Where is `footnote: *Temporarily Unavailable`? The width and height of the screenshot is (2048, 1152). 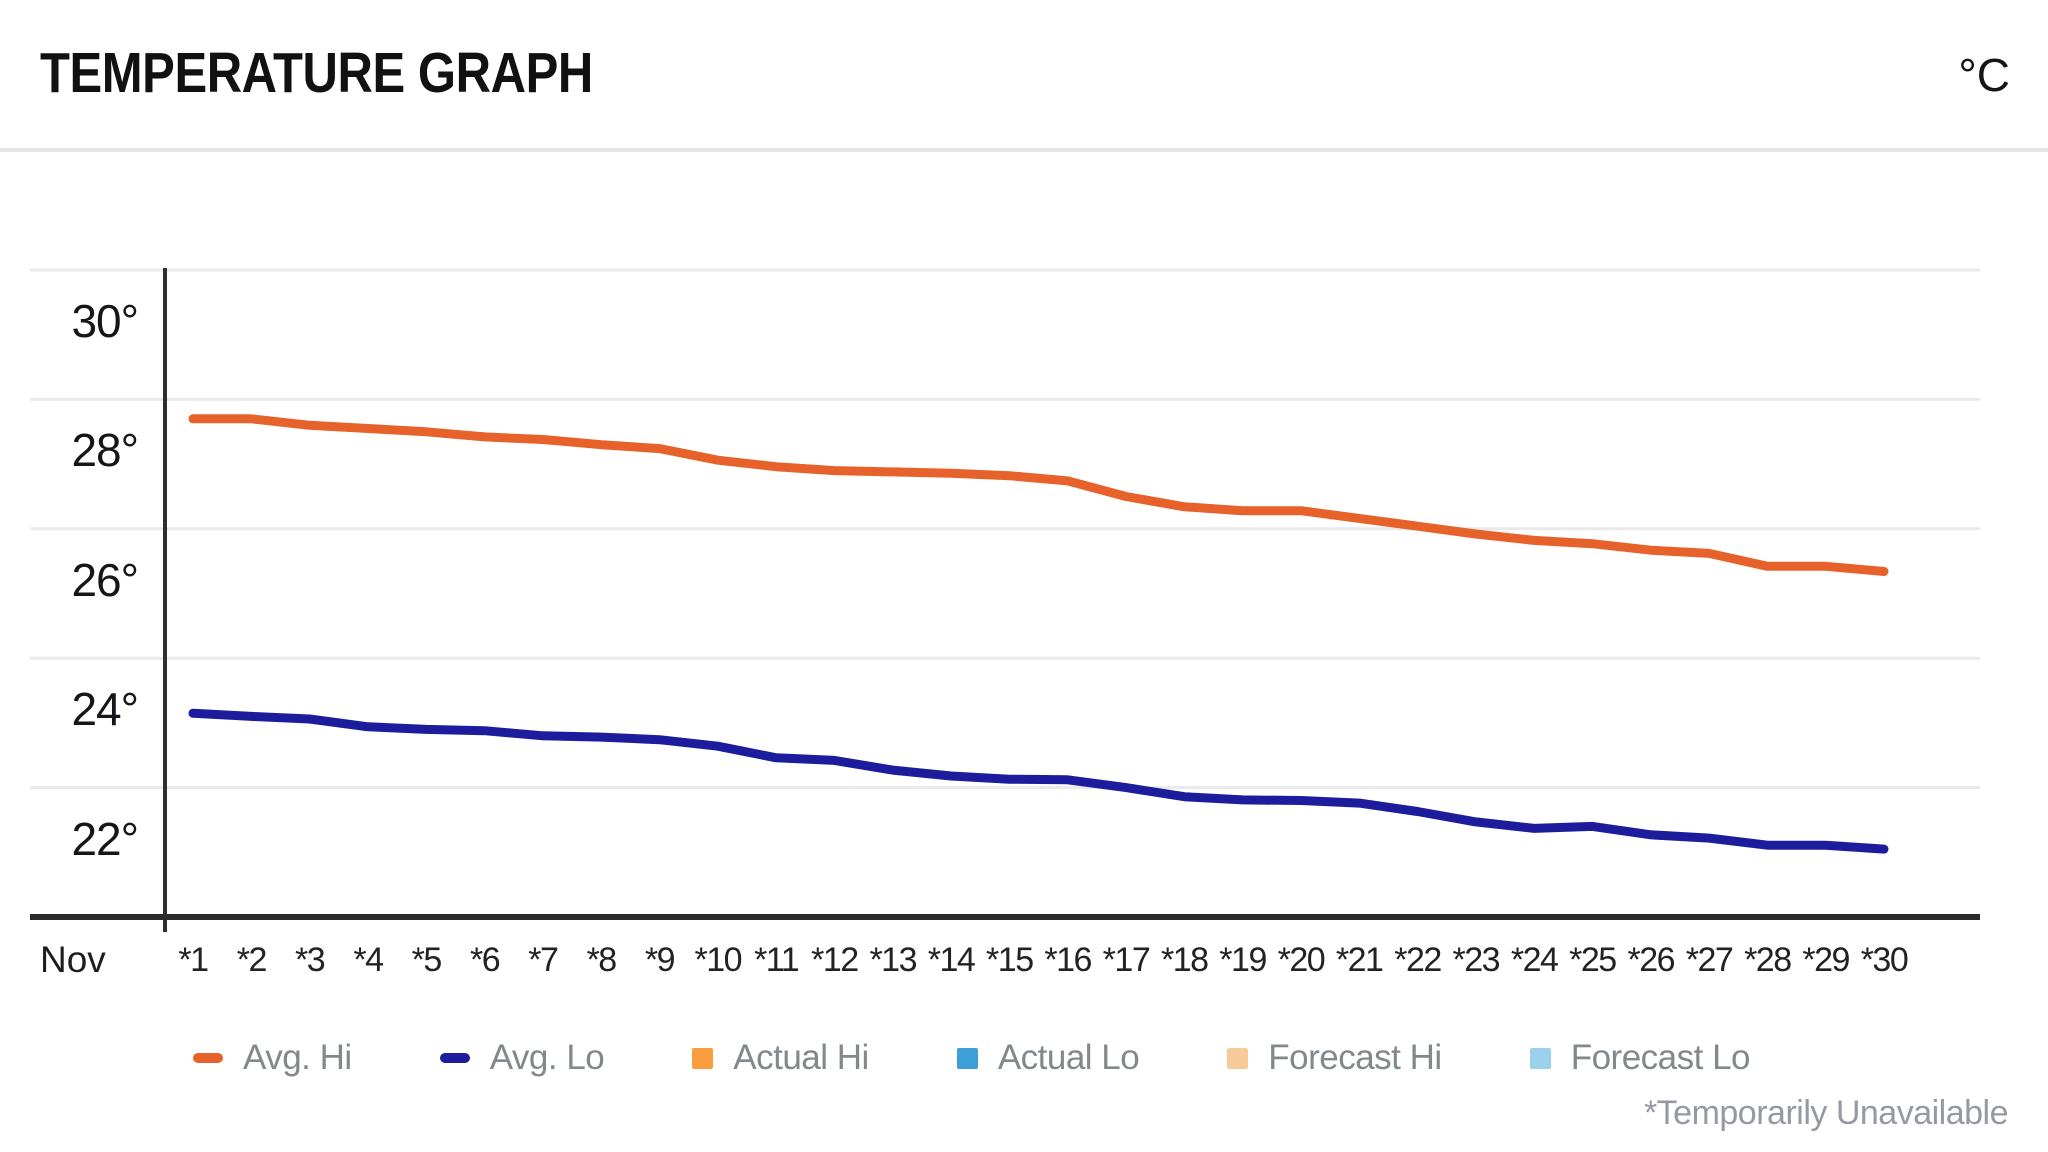
footnote: *Temporarily Unavailable is located at coordinates (1826, 1113).